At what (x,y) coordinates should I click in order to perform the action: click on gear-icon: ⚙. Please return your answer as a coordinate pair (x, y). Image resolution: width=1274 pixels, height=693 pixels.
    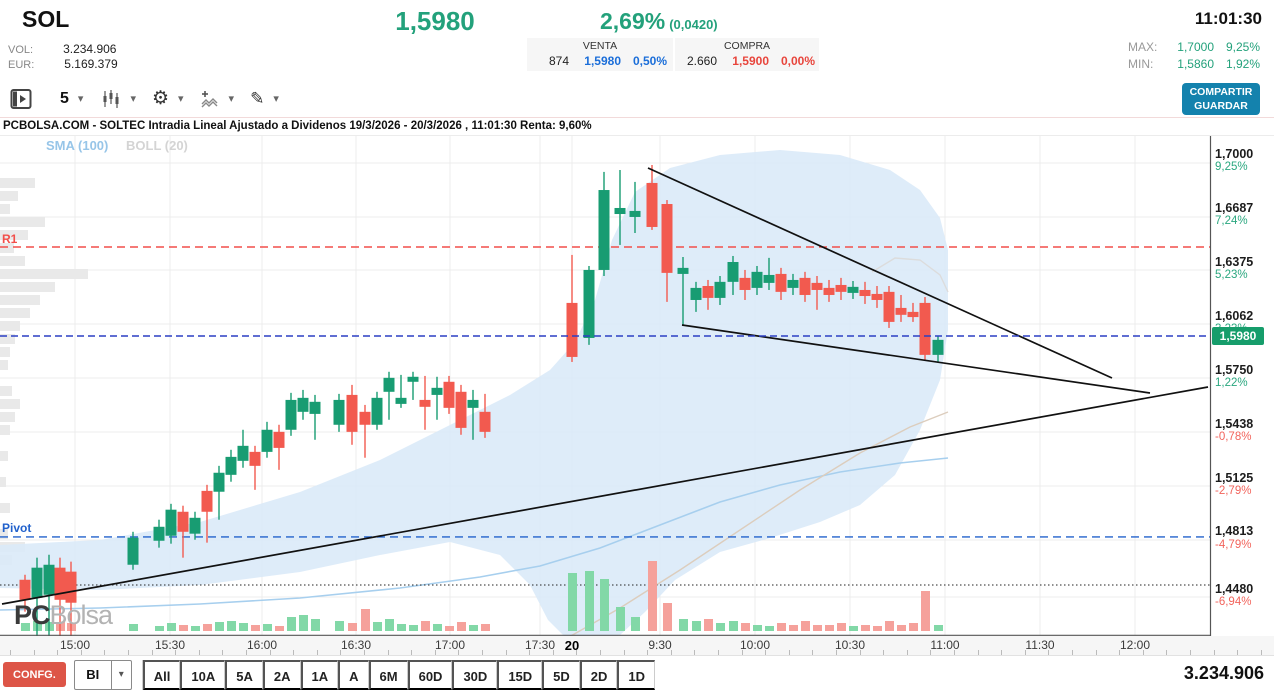
    Looking at the image, I should click on (160, 98).